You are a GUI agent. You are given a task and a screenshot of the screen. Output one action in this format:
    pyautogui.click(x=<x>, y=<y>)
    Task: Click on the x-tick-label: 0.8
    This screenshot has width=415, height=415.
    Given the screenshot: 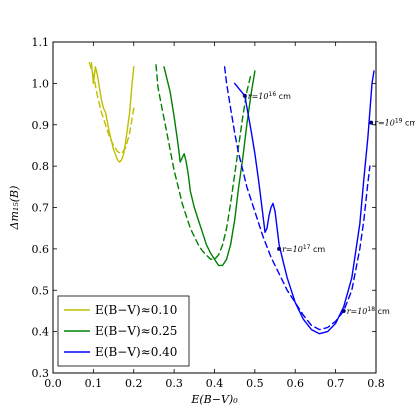 What is the action you would take?
    pyautogui.click(x=376, y=383)
    